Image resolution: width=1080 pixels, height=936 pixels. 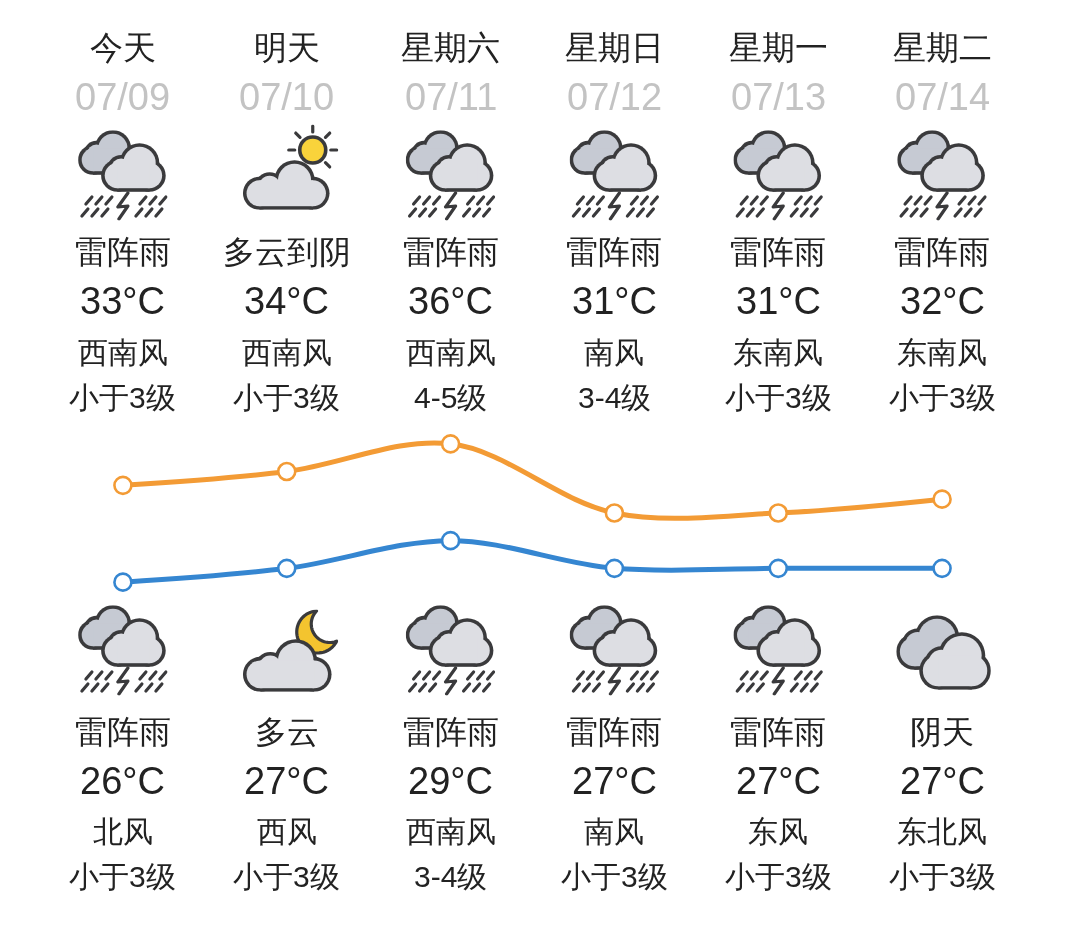 I want to click on data-label: 32°C, so click(x=942, y=301).